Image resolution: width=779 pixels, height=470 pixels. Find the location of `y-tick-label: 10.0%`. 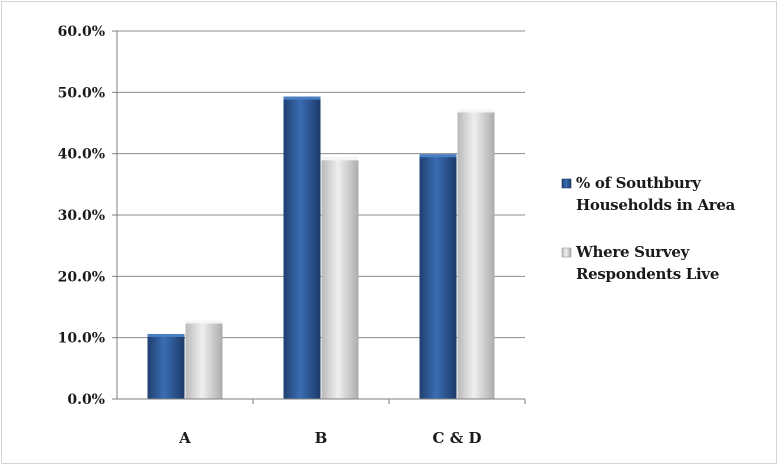

y-tick-label: 10.0% is located at coordinates (81, 339).